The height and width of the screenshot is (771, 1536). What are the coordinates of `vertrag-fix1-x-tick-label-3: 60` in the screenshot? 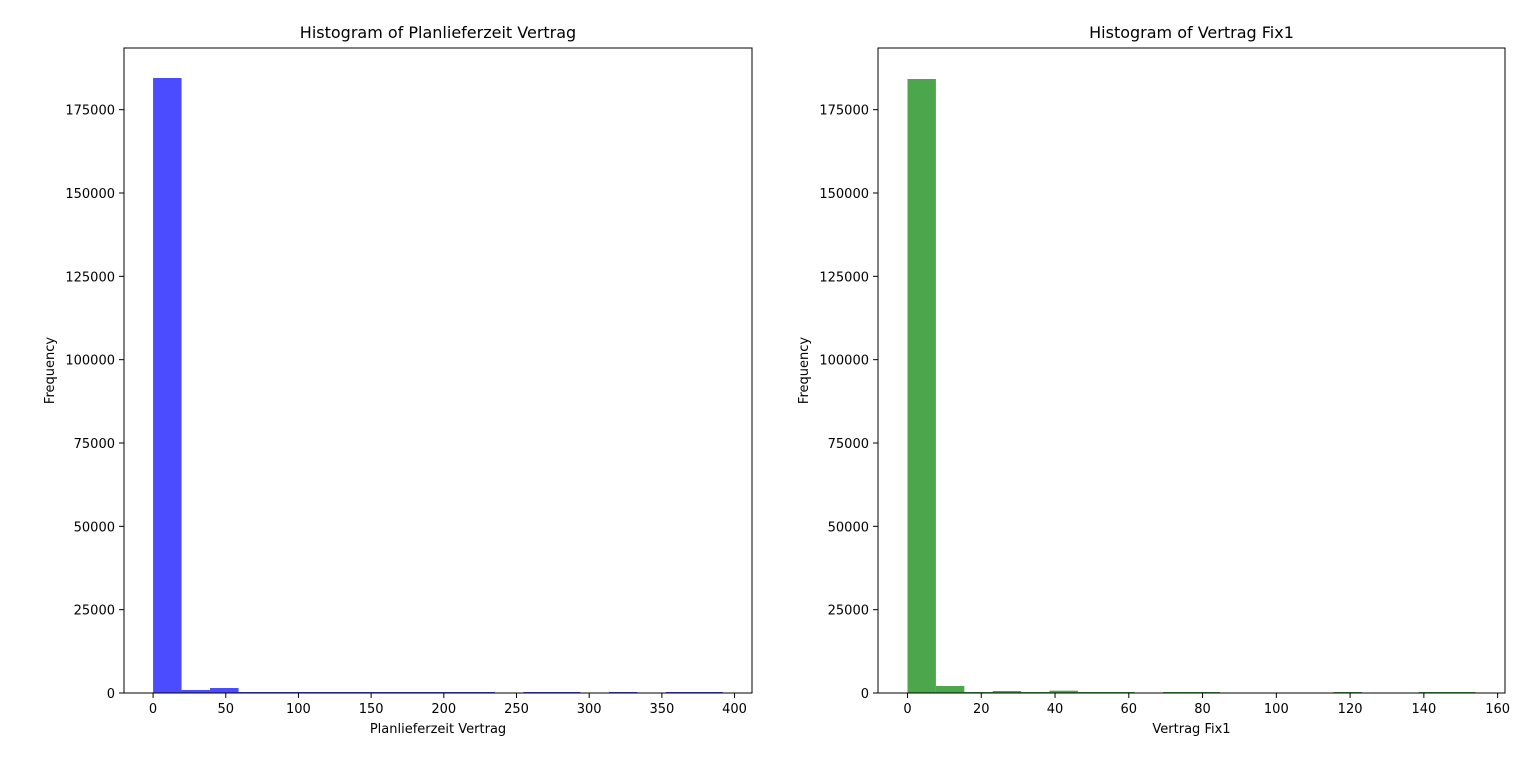 It's located at (1129, 709).